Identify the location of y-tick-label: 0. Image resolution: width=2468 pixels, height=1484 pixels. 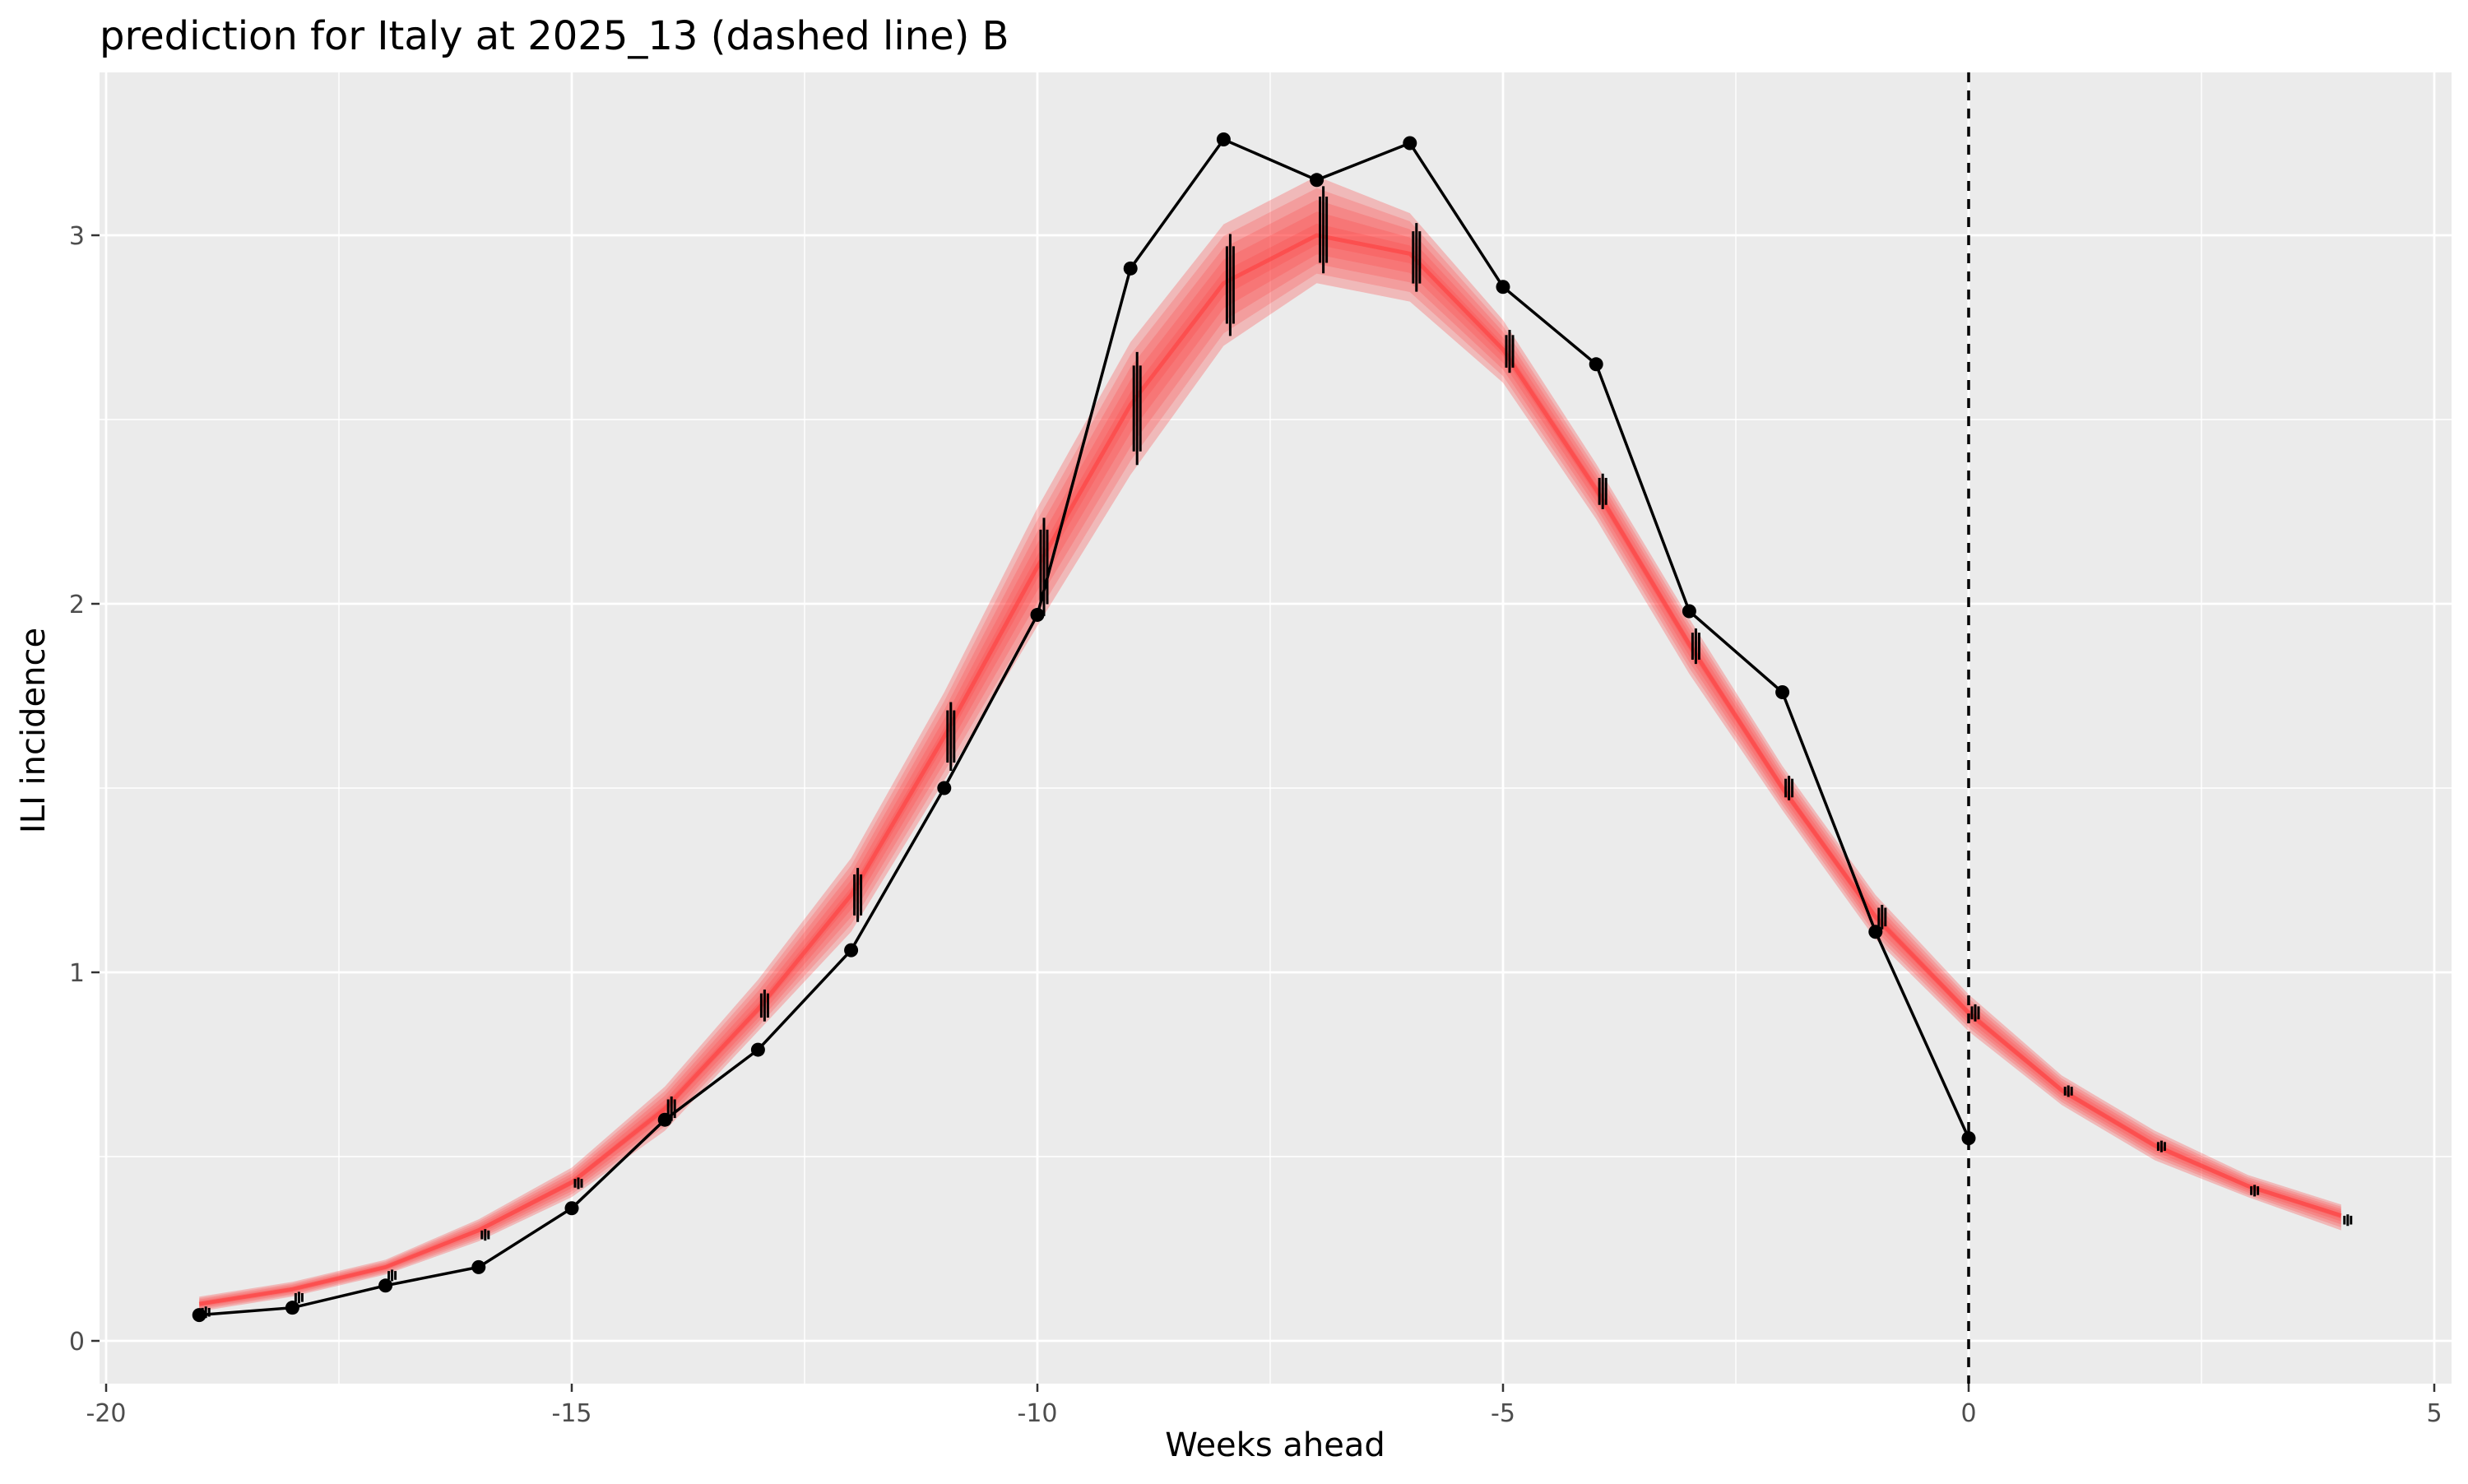
(77, 1342).